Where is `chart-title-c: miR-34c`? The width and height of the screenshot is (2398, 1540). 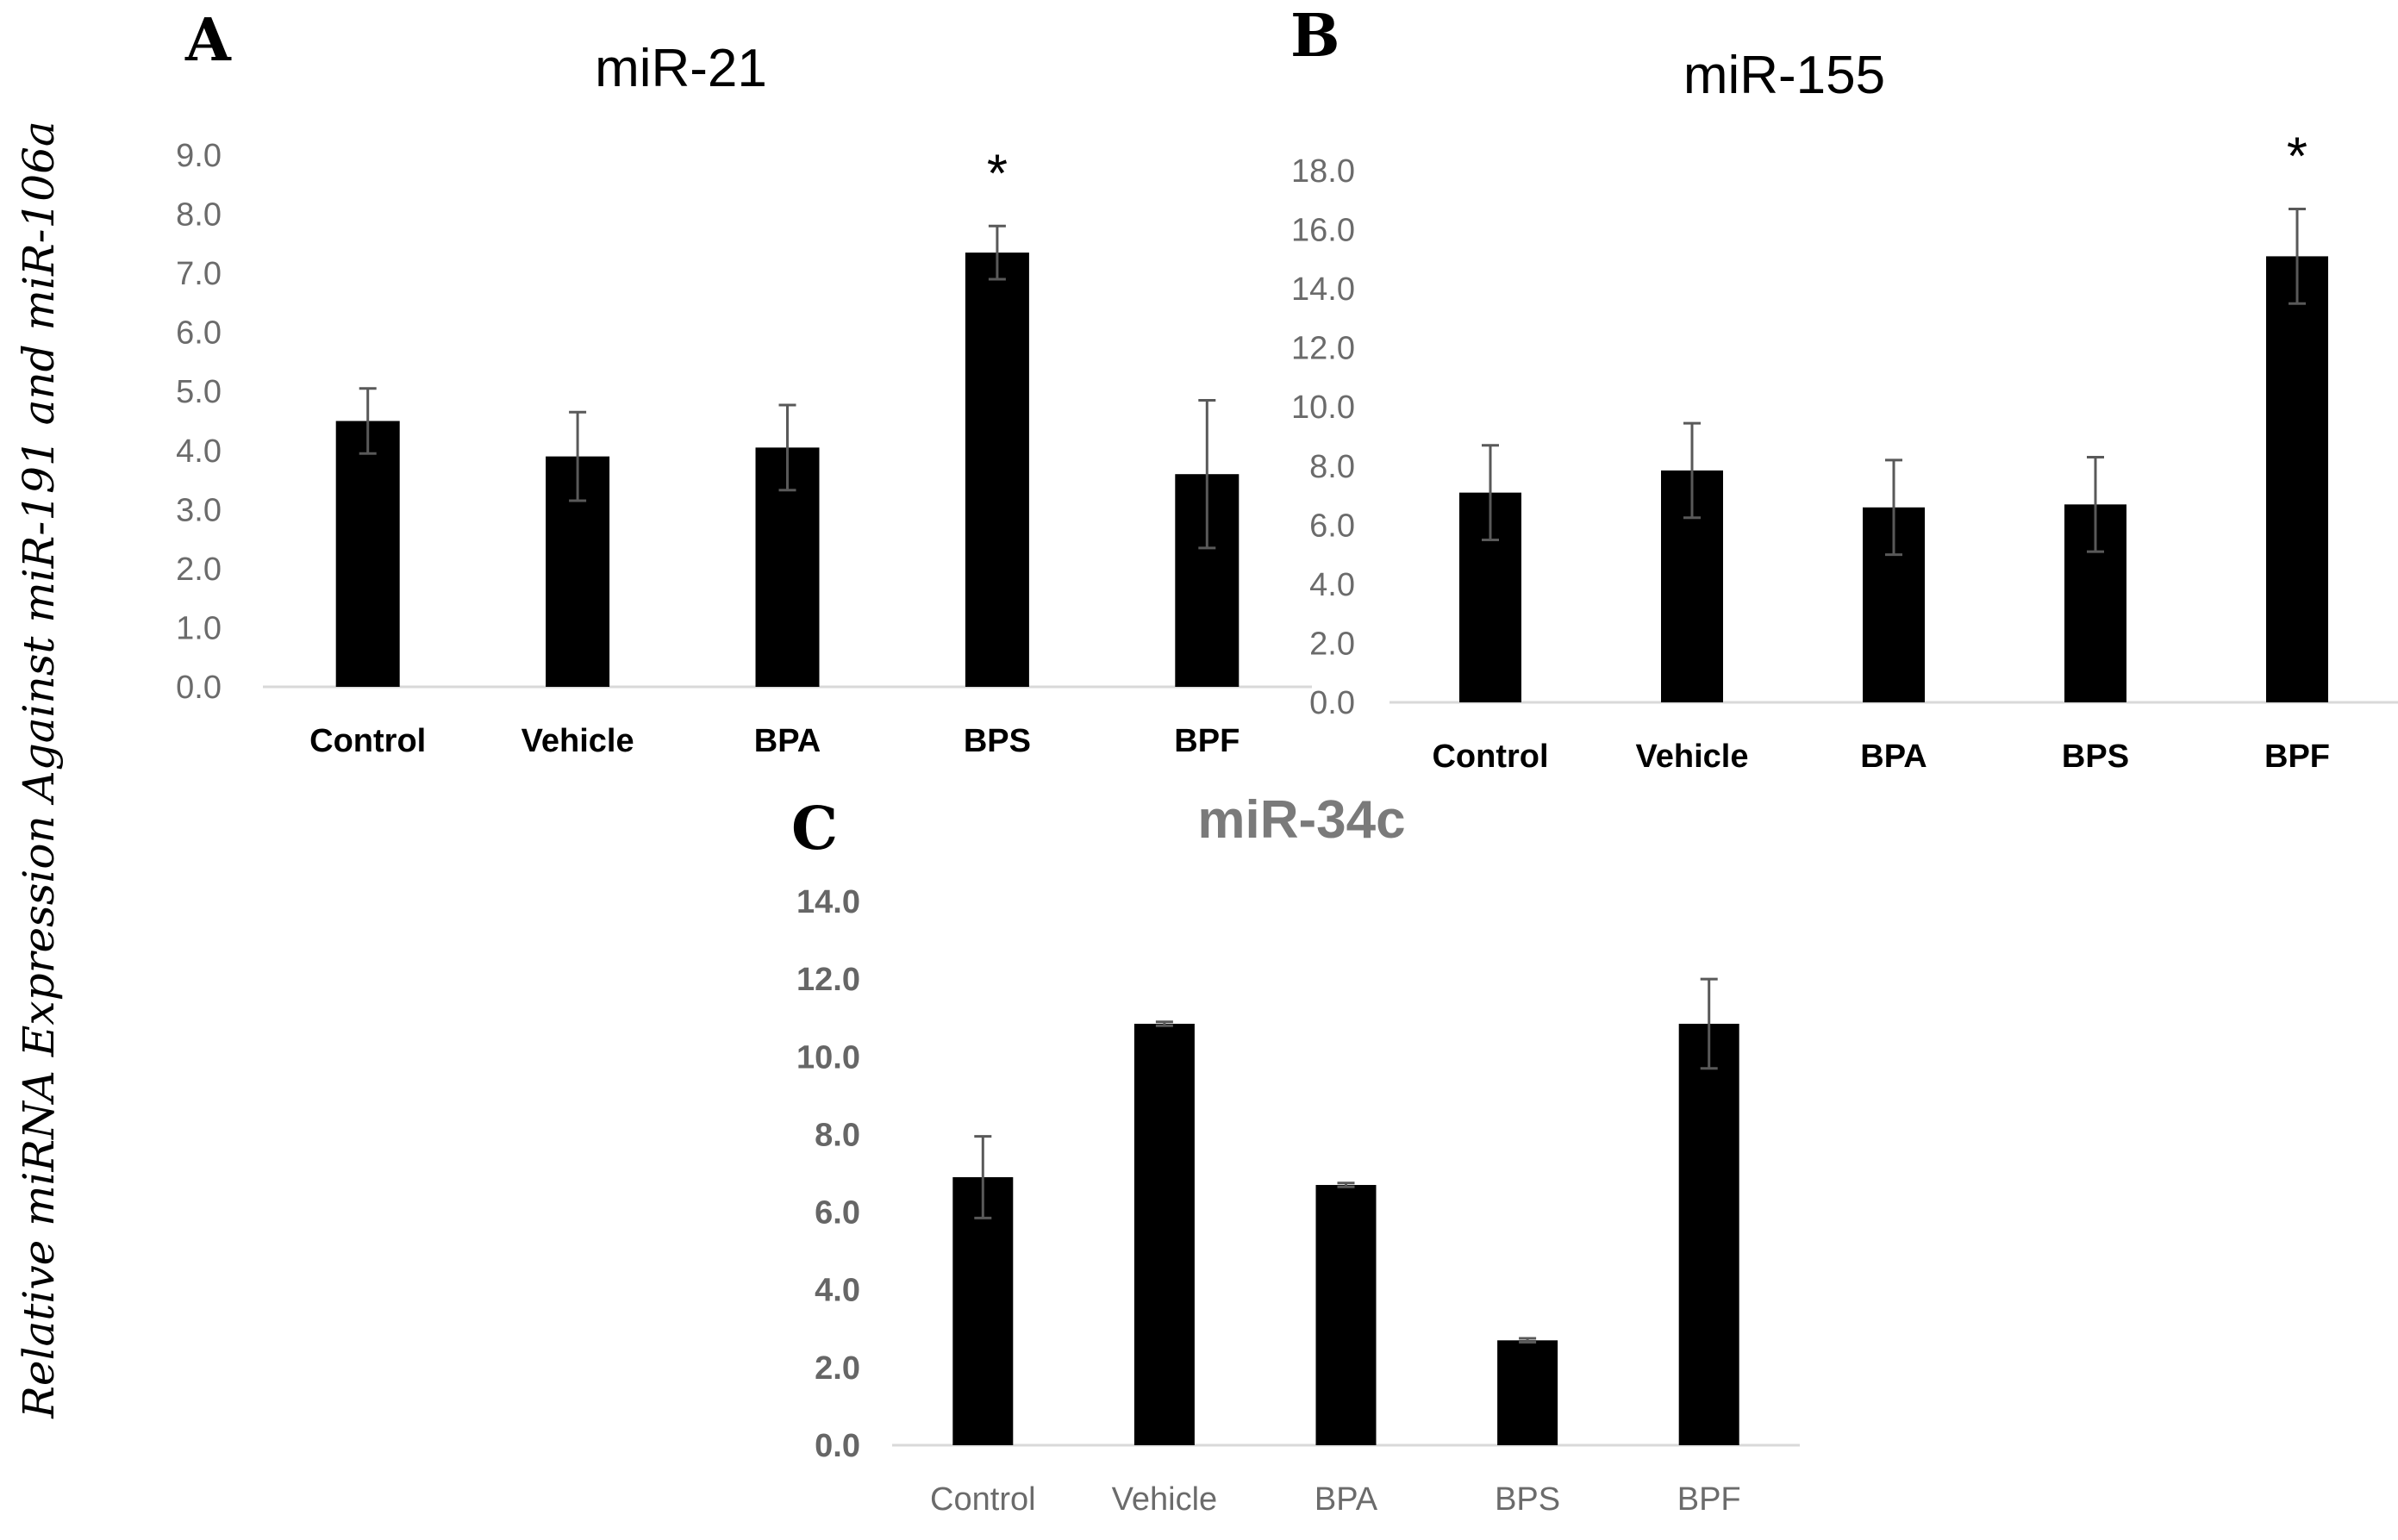
chart-title-c: miR-34c is located at coordinates (1301, 820).